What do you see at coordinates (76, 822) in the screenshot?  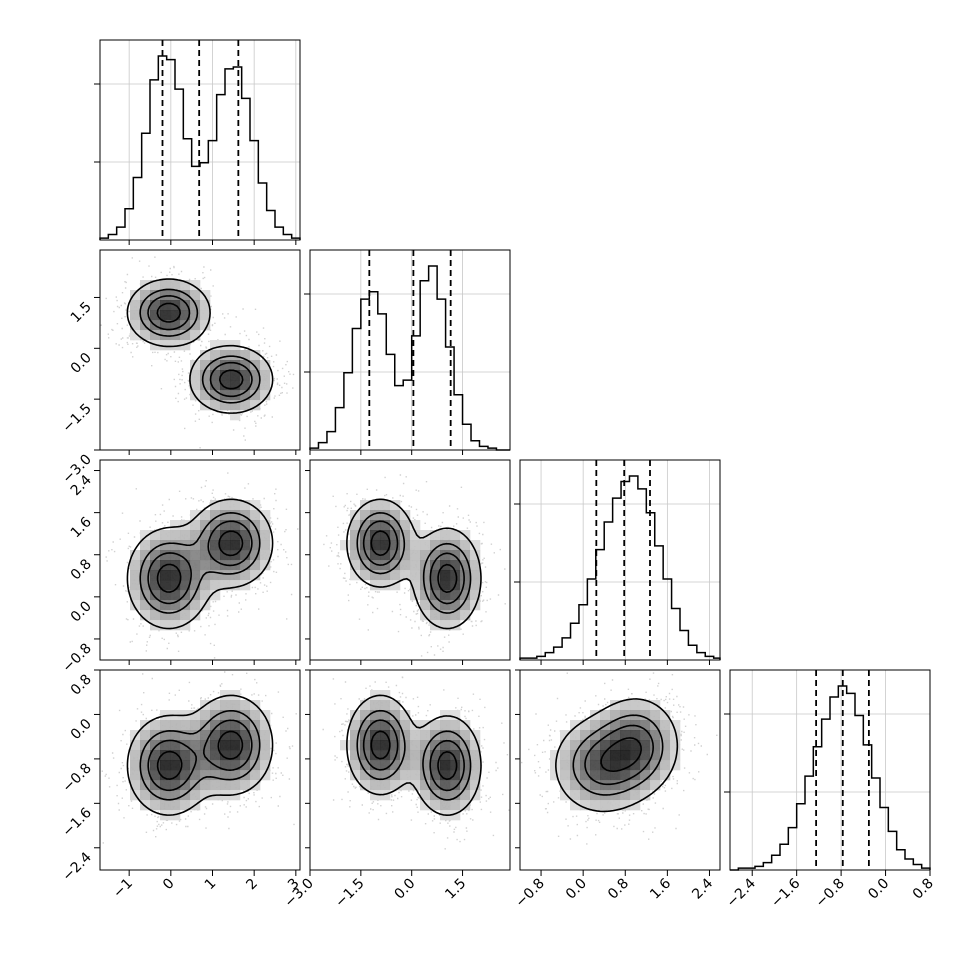 I see `tick-label: −1.6` at bounding box center [76, 822].